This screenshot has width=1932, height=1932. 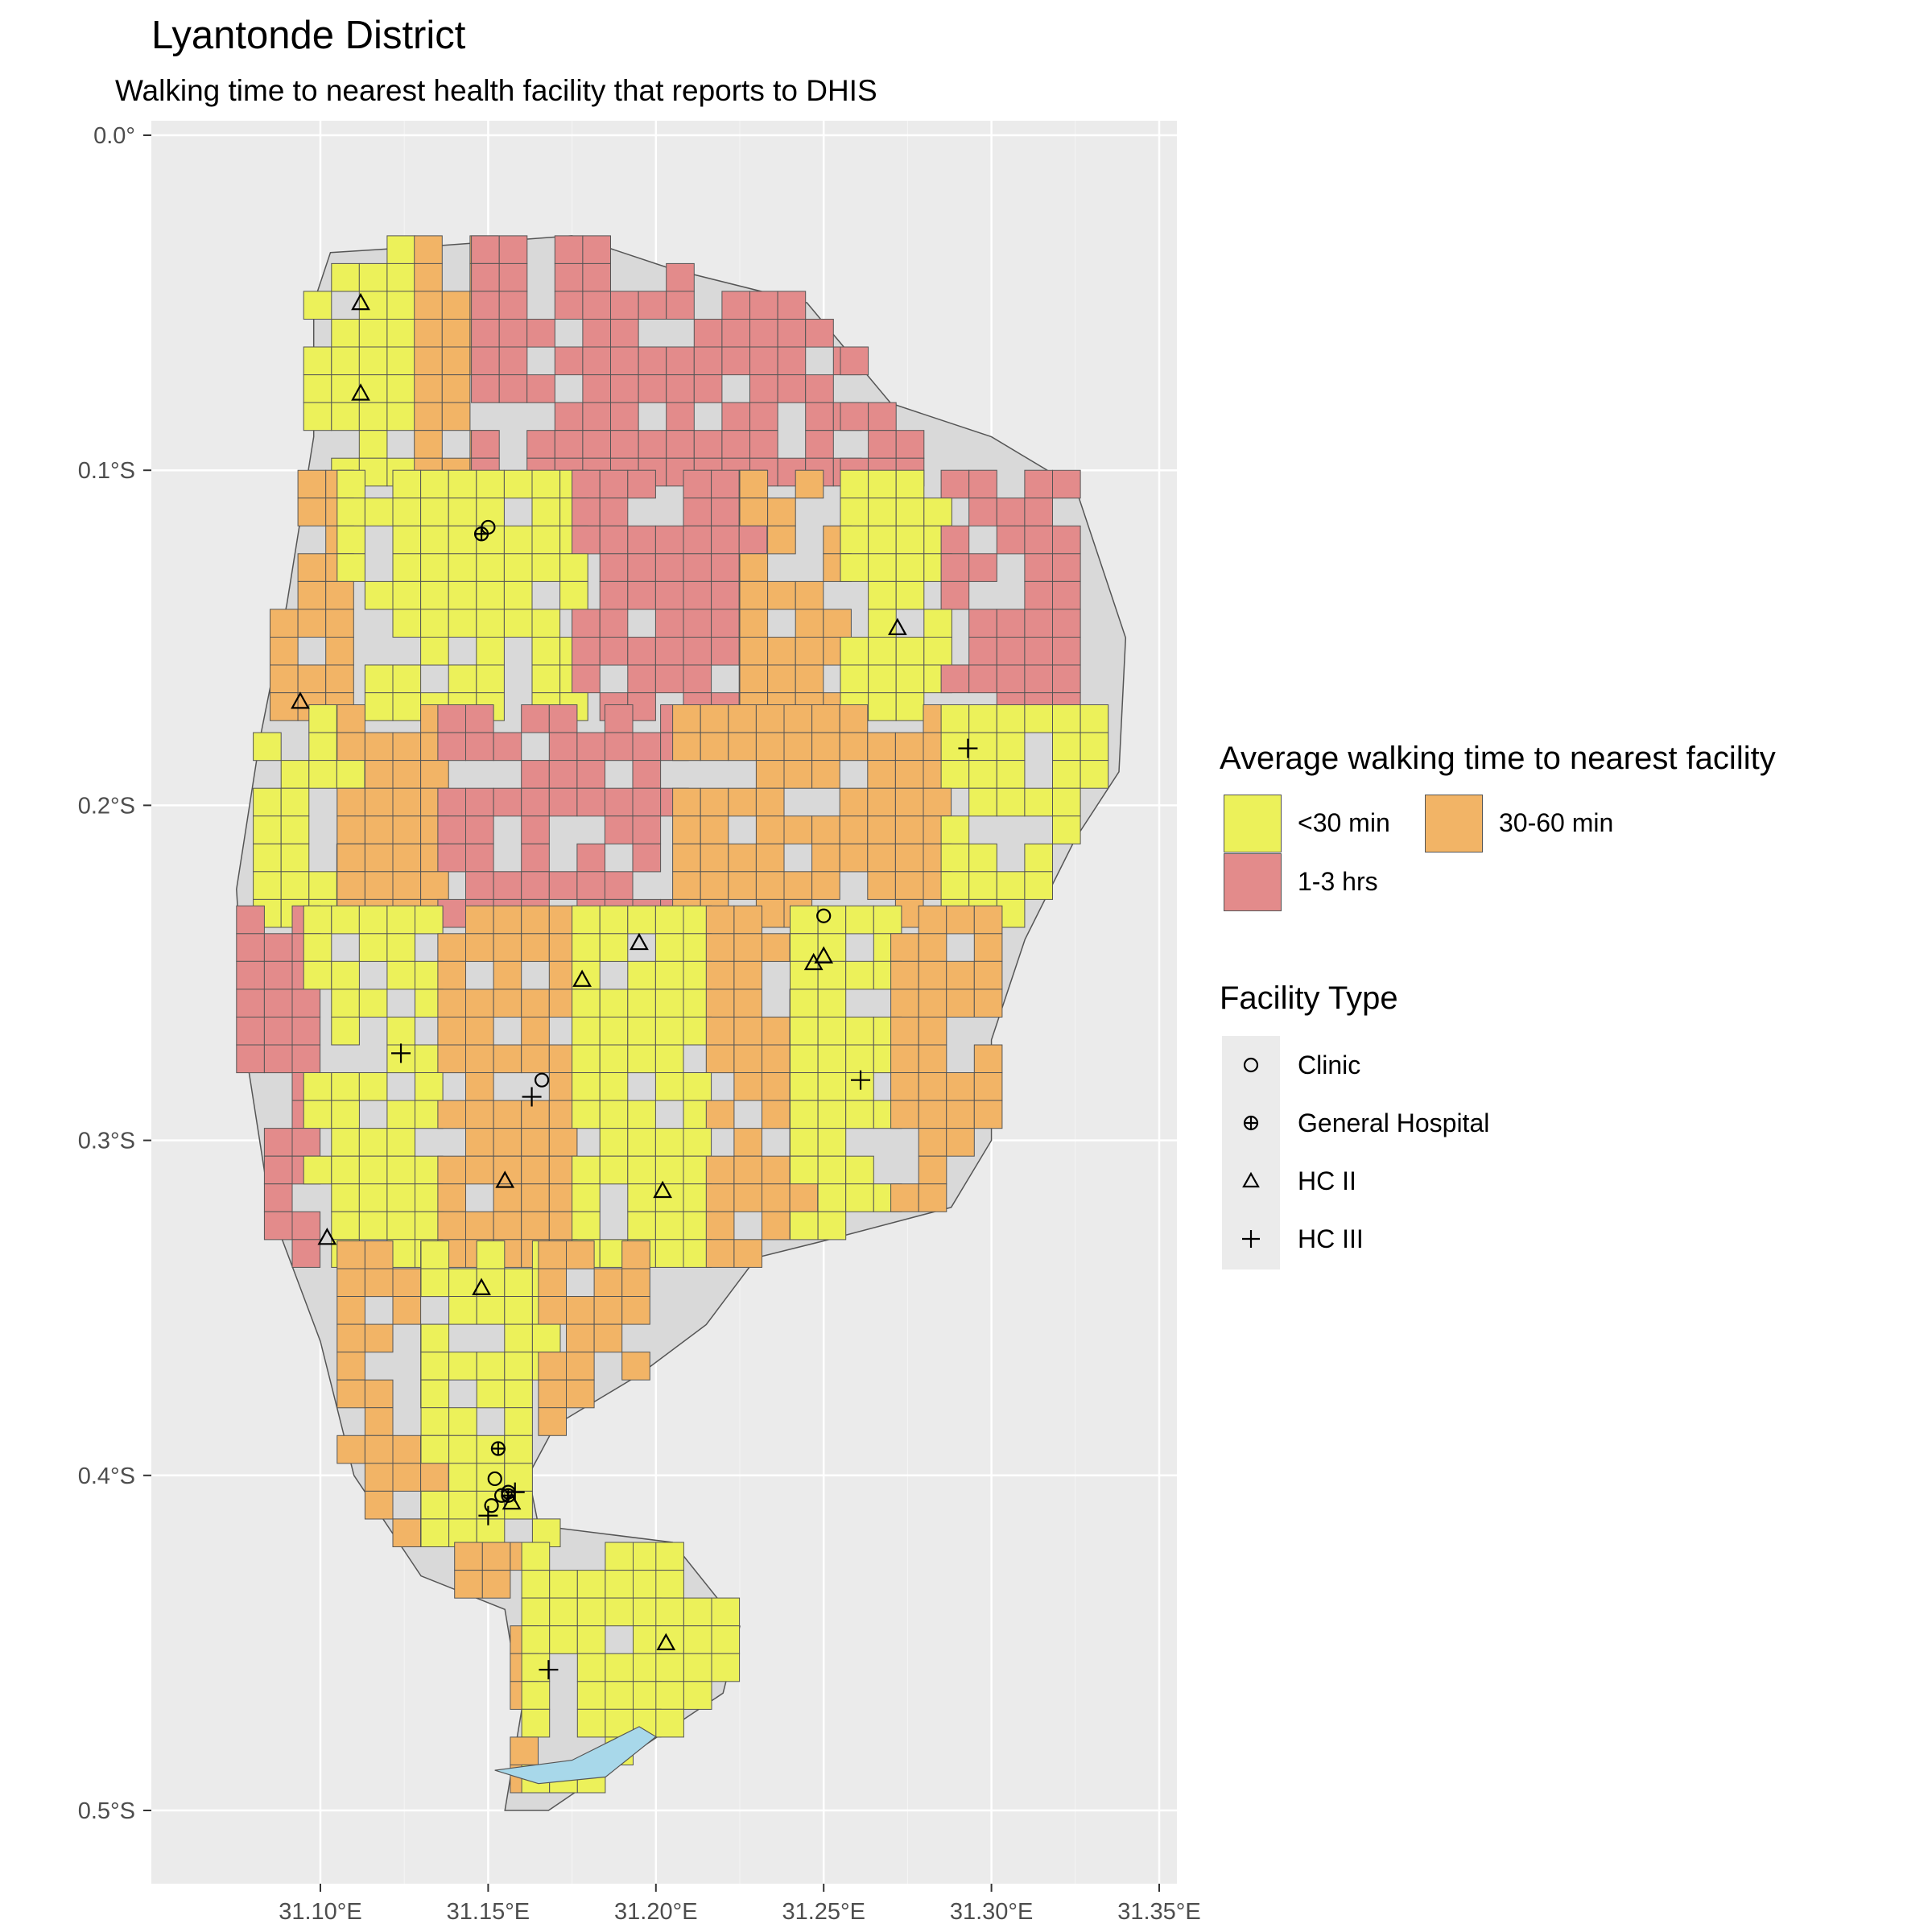 I want to click on general-hospital-marker, so click(x=481, y=534).